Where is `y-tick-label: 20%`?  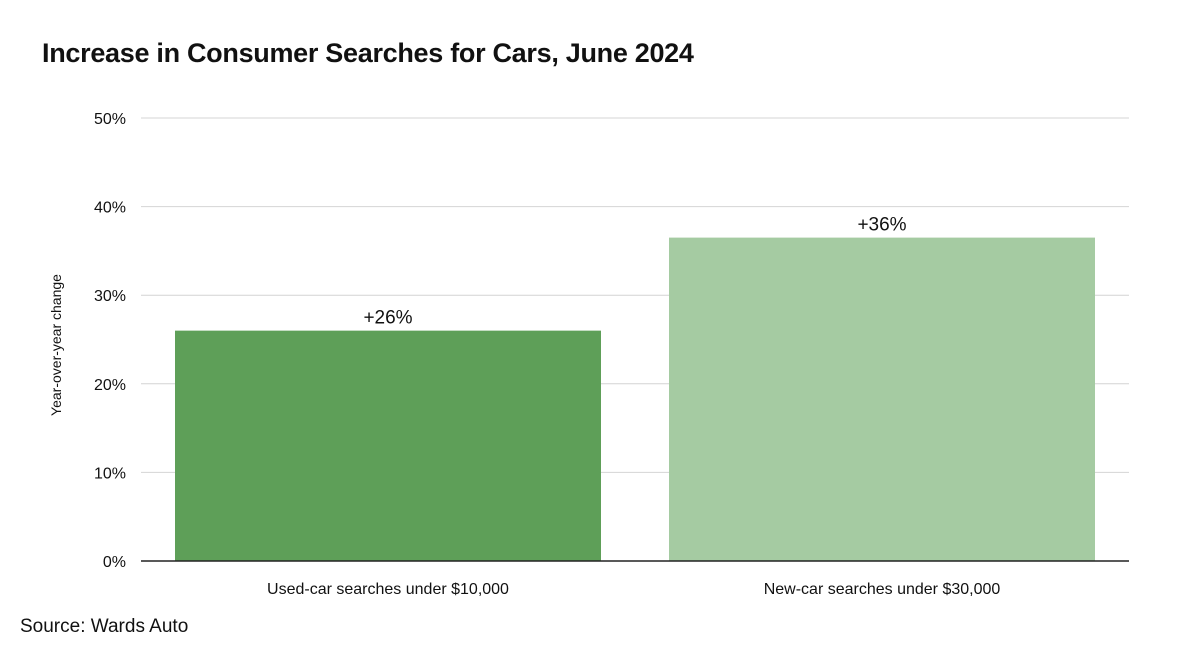 y-tick-label: 20% is located at coordinates (110, 385).